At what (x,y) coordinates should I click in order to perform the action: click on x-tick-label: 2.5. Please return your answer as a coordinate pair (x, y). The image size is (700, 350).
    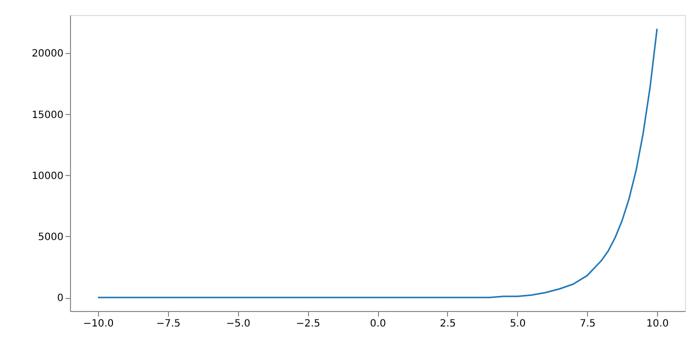
    Looking at the image, I should click on (448, 324).